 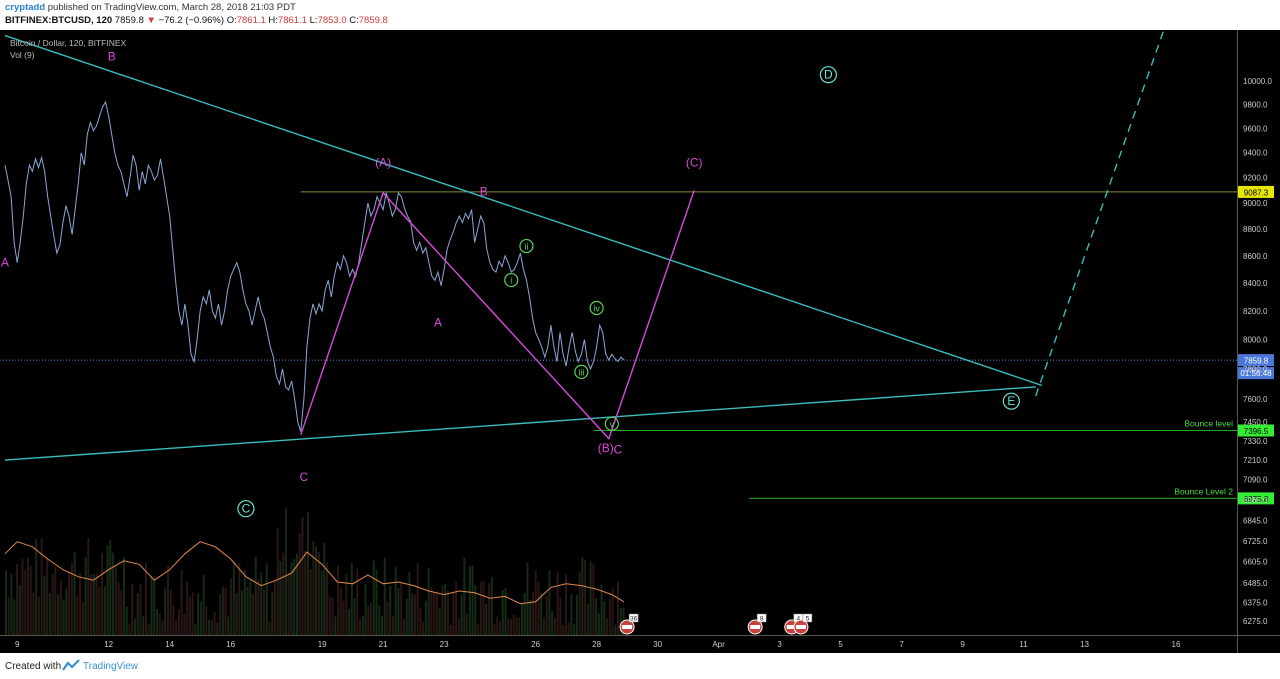 What do you see at coordinates (25, 7) in the screenshot?
I see `author-link: cryptadd` at bounding box center [25, 7].